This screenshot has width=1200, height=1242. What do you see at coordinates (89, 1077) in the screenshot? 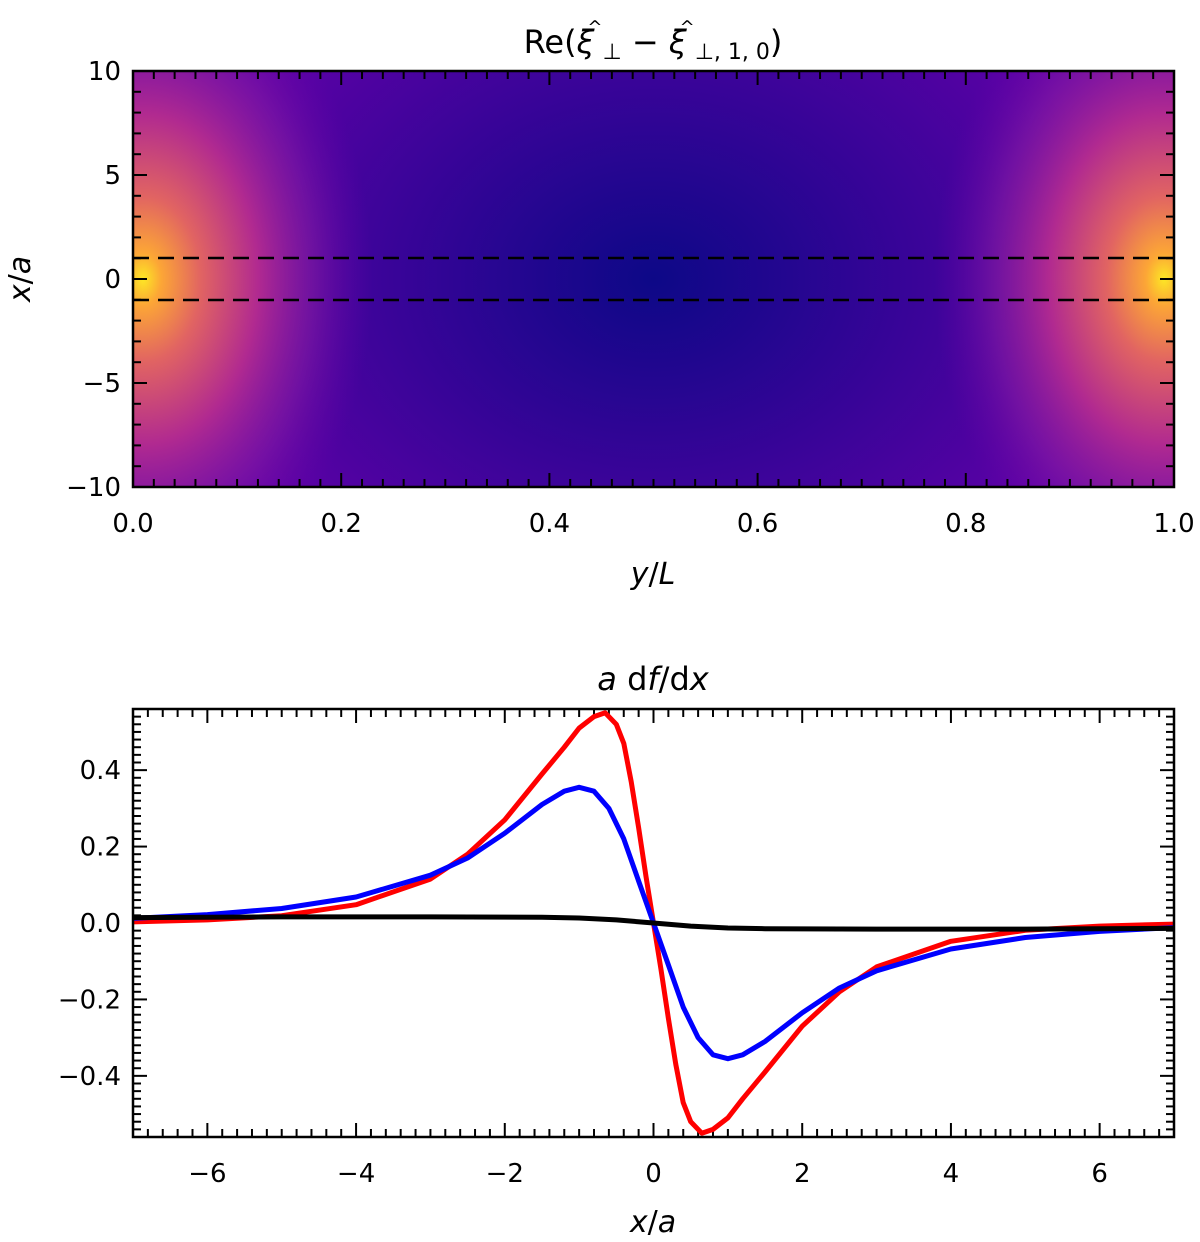
I see `y-tick-label: −0.4` at bounding box center [89, 1077].